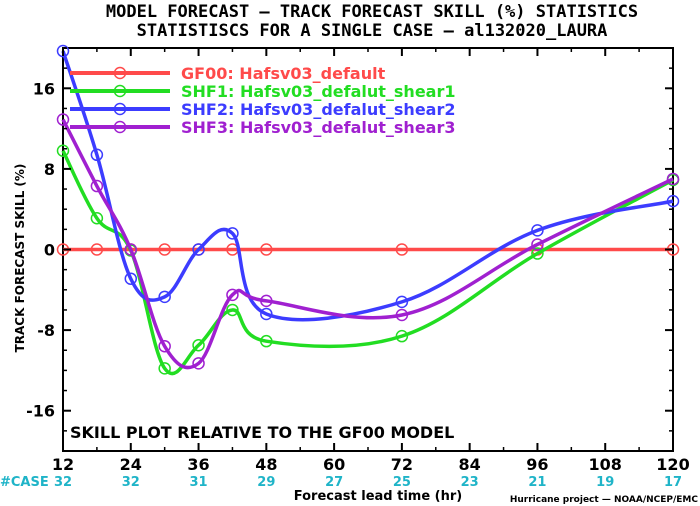 This screenshot has height=506, width=700. What do you see at coordinates (63, 464) in the screenshot?
I see `x-tick-label: 12` at bounding box center [63, 464].